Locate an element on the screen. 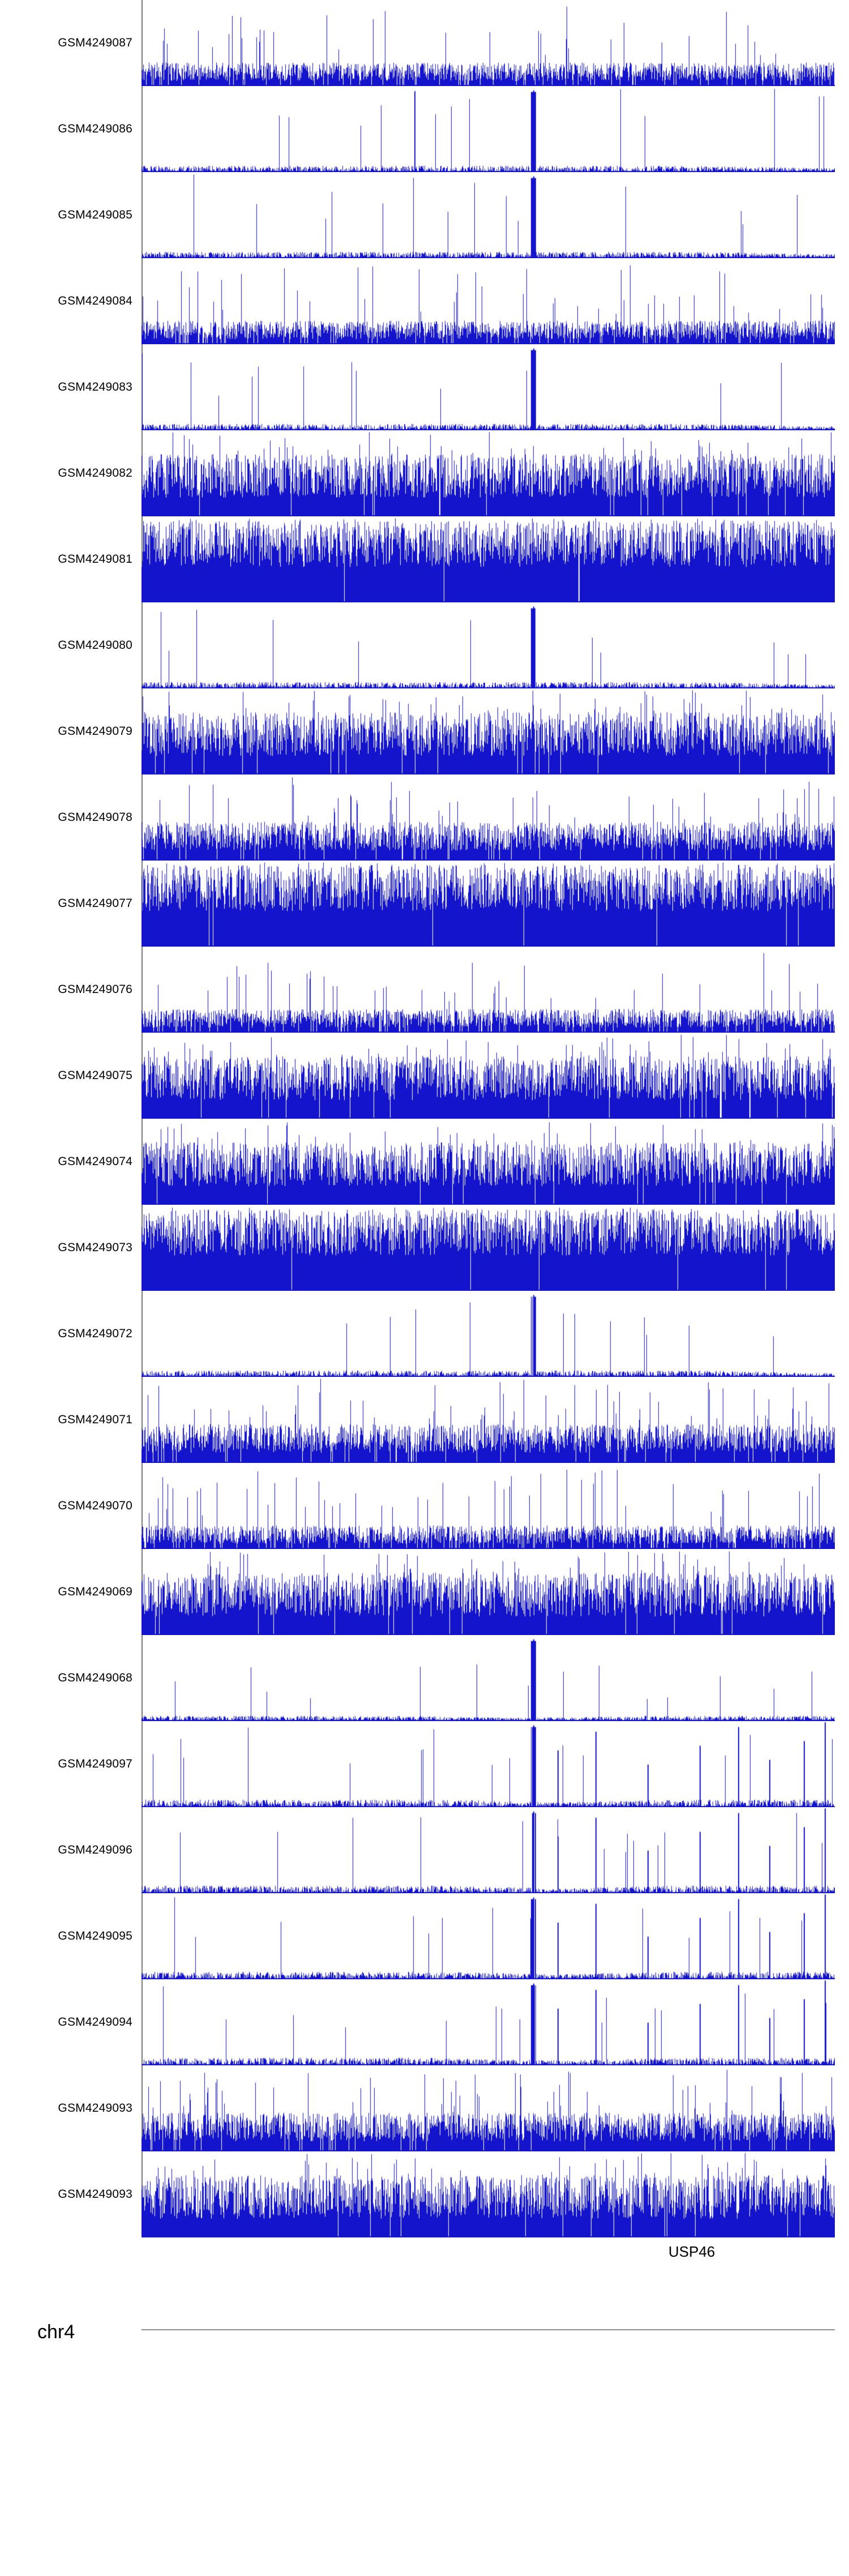 The height and width of the screenshot is (2576, 849). signal-track: GSM4249084 200 is located at coordinates (424, 301).